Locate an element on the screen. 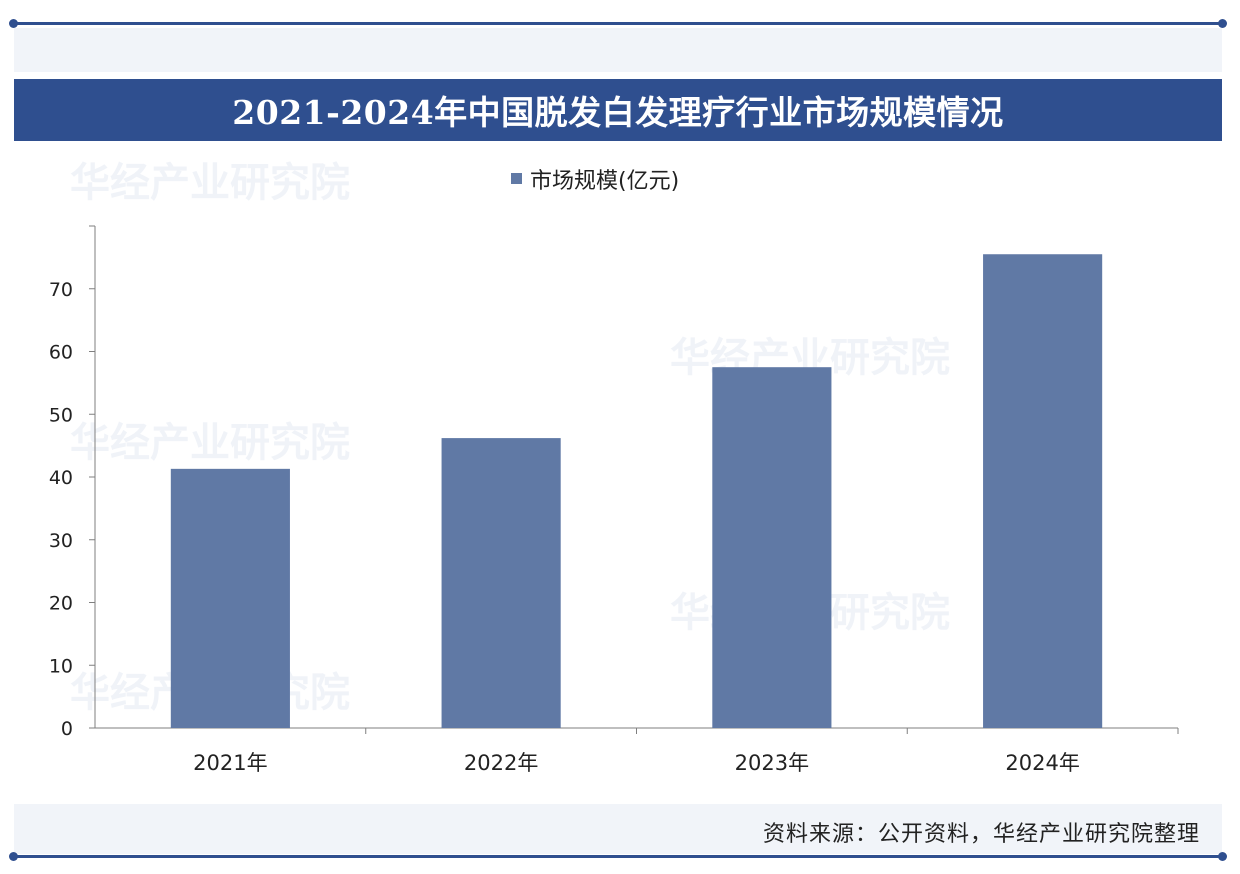 The width and height of the screenshot is (1240, 874). y-tick-label: 50 is located at coordinates (61, 415).